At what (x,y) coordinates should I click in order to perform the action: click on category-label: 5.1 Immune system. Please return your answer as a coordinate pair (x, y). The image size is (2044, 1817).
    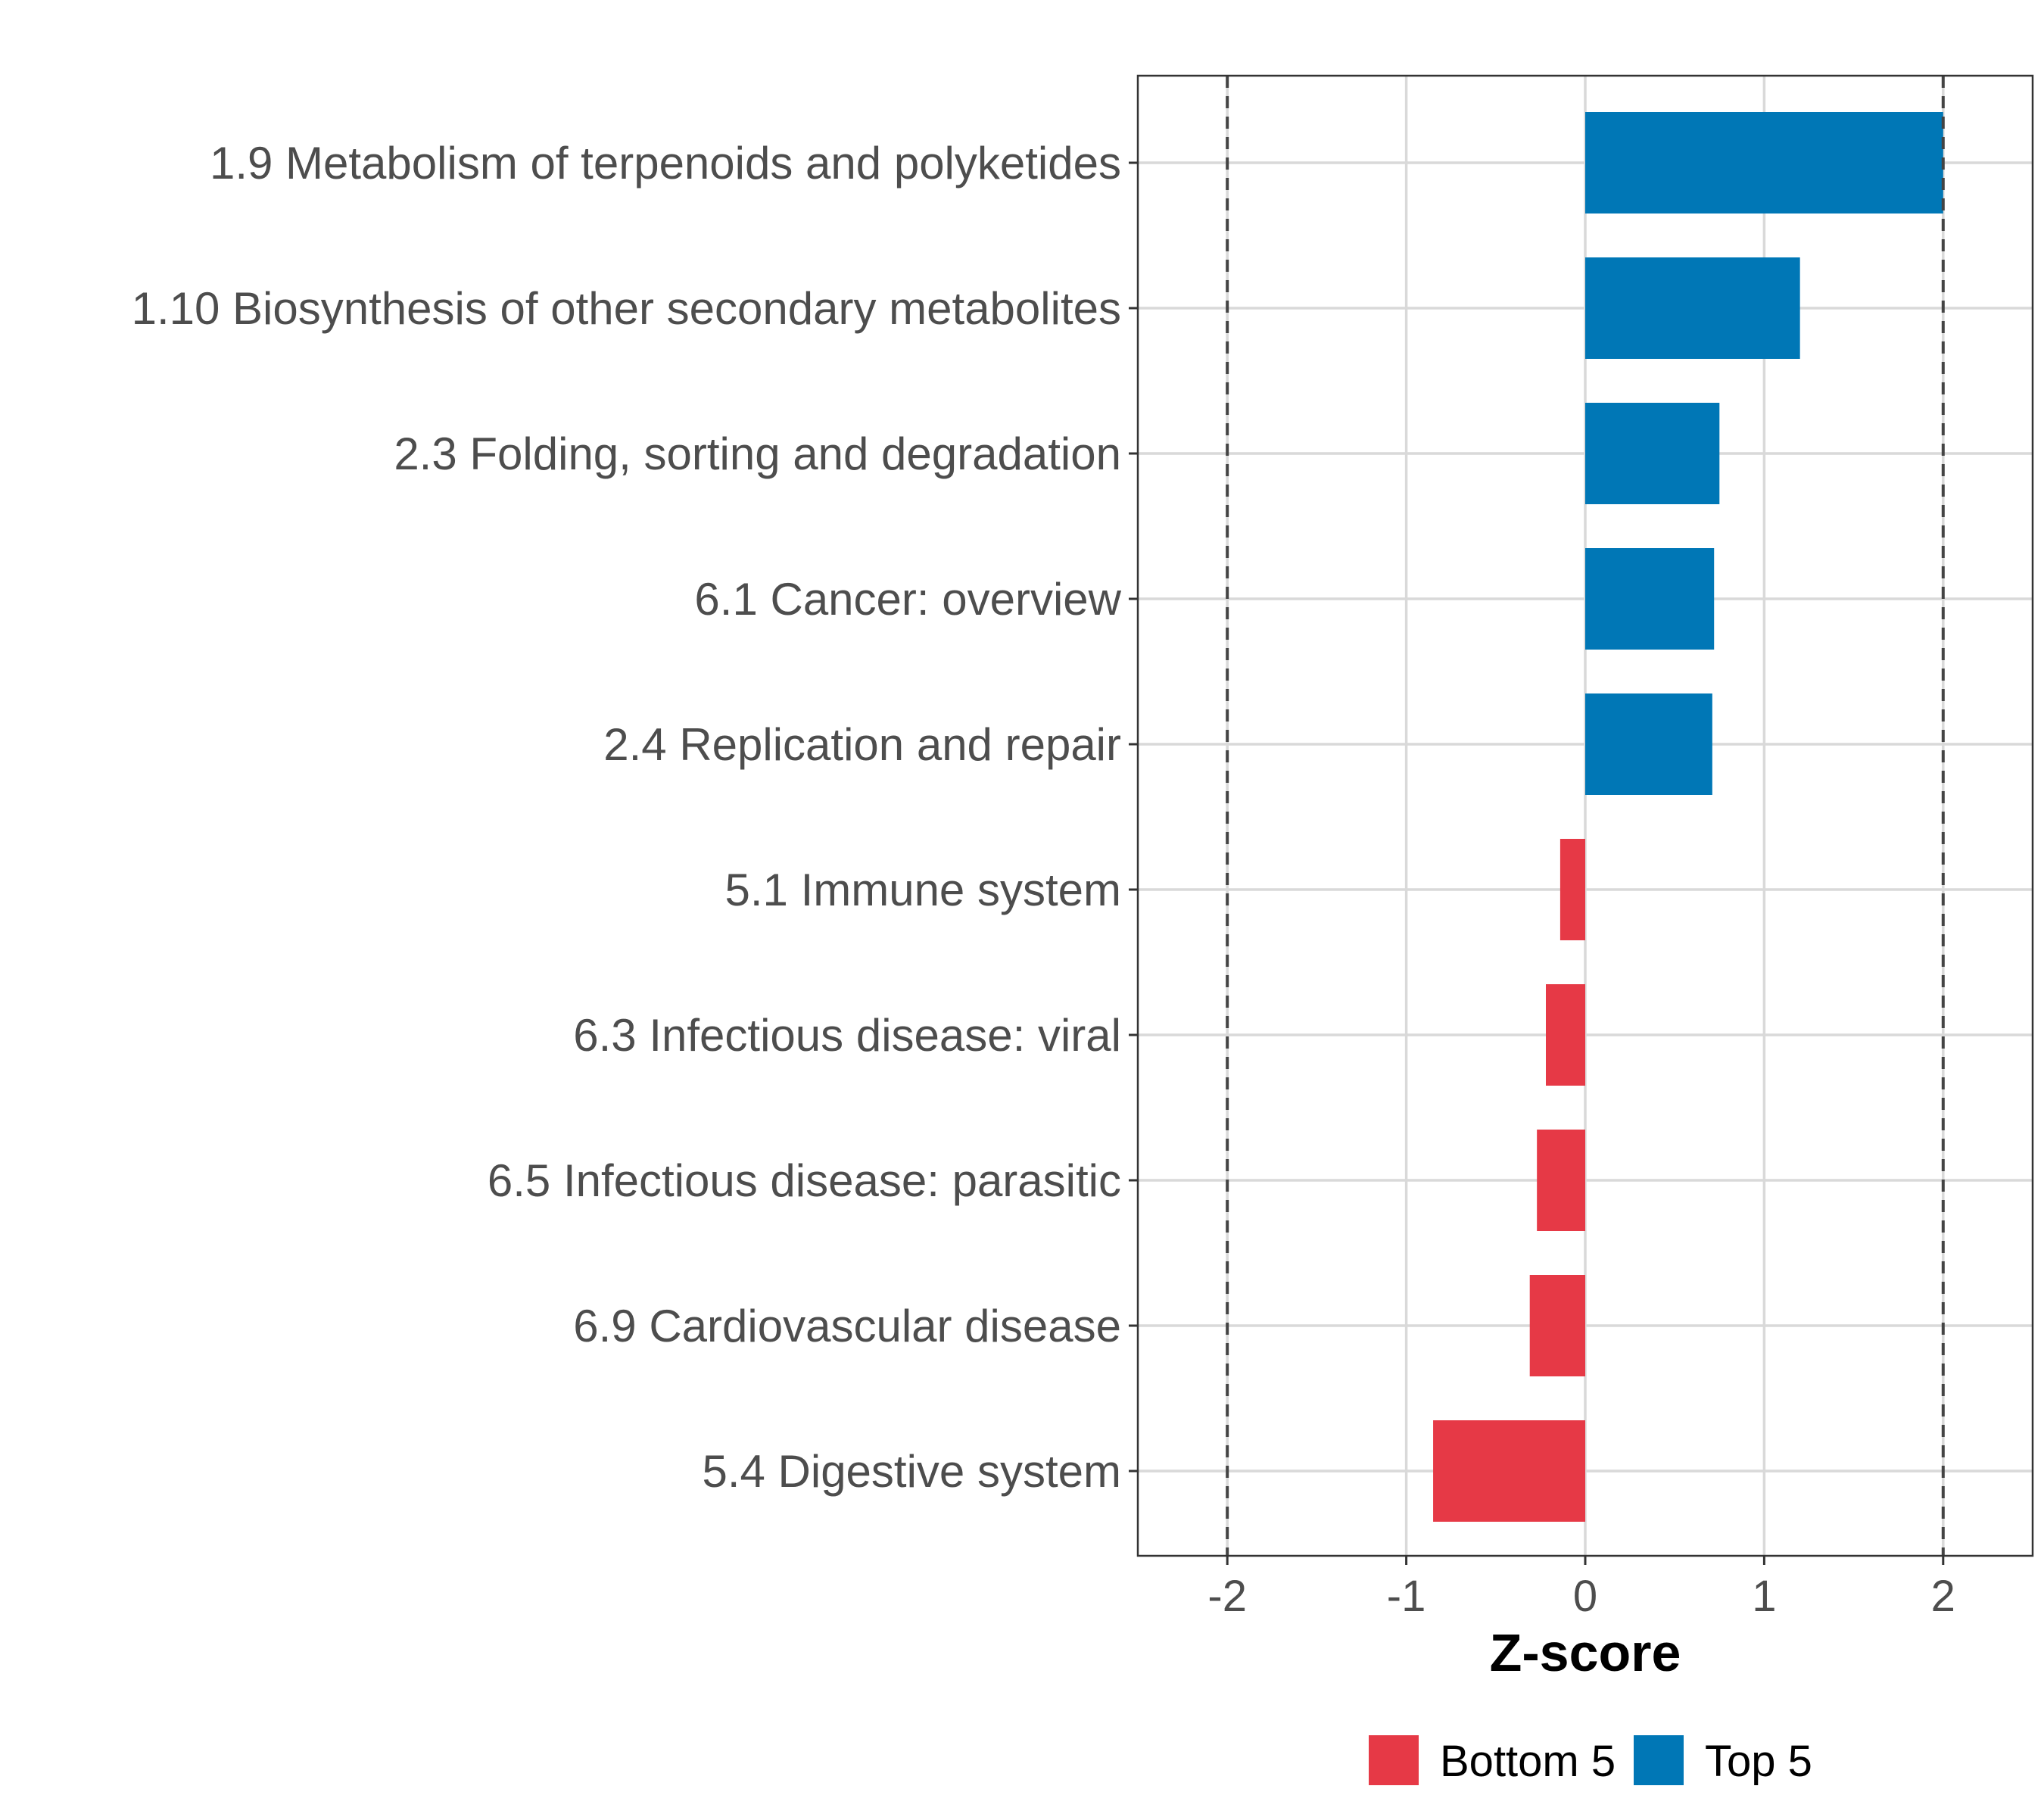
    Looking at the image, I should click on (922, 890).